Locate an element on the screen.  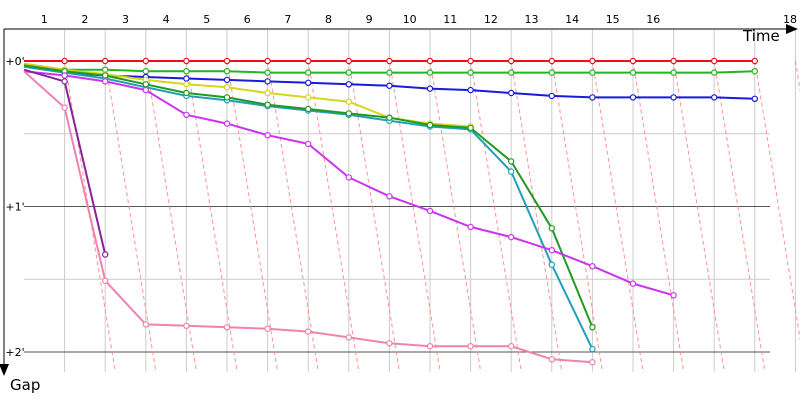
x-tick-label: 15 is located at coordinates (613, 19).